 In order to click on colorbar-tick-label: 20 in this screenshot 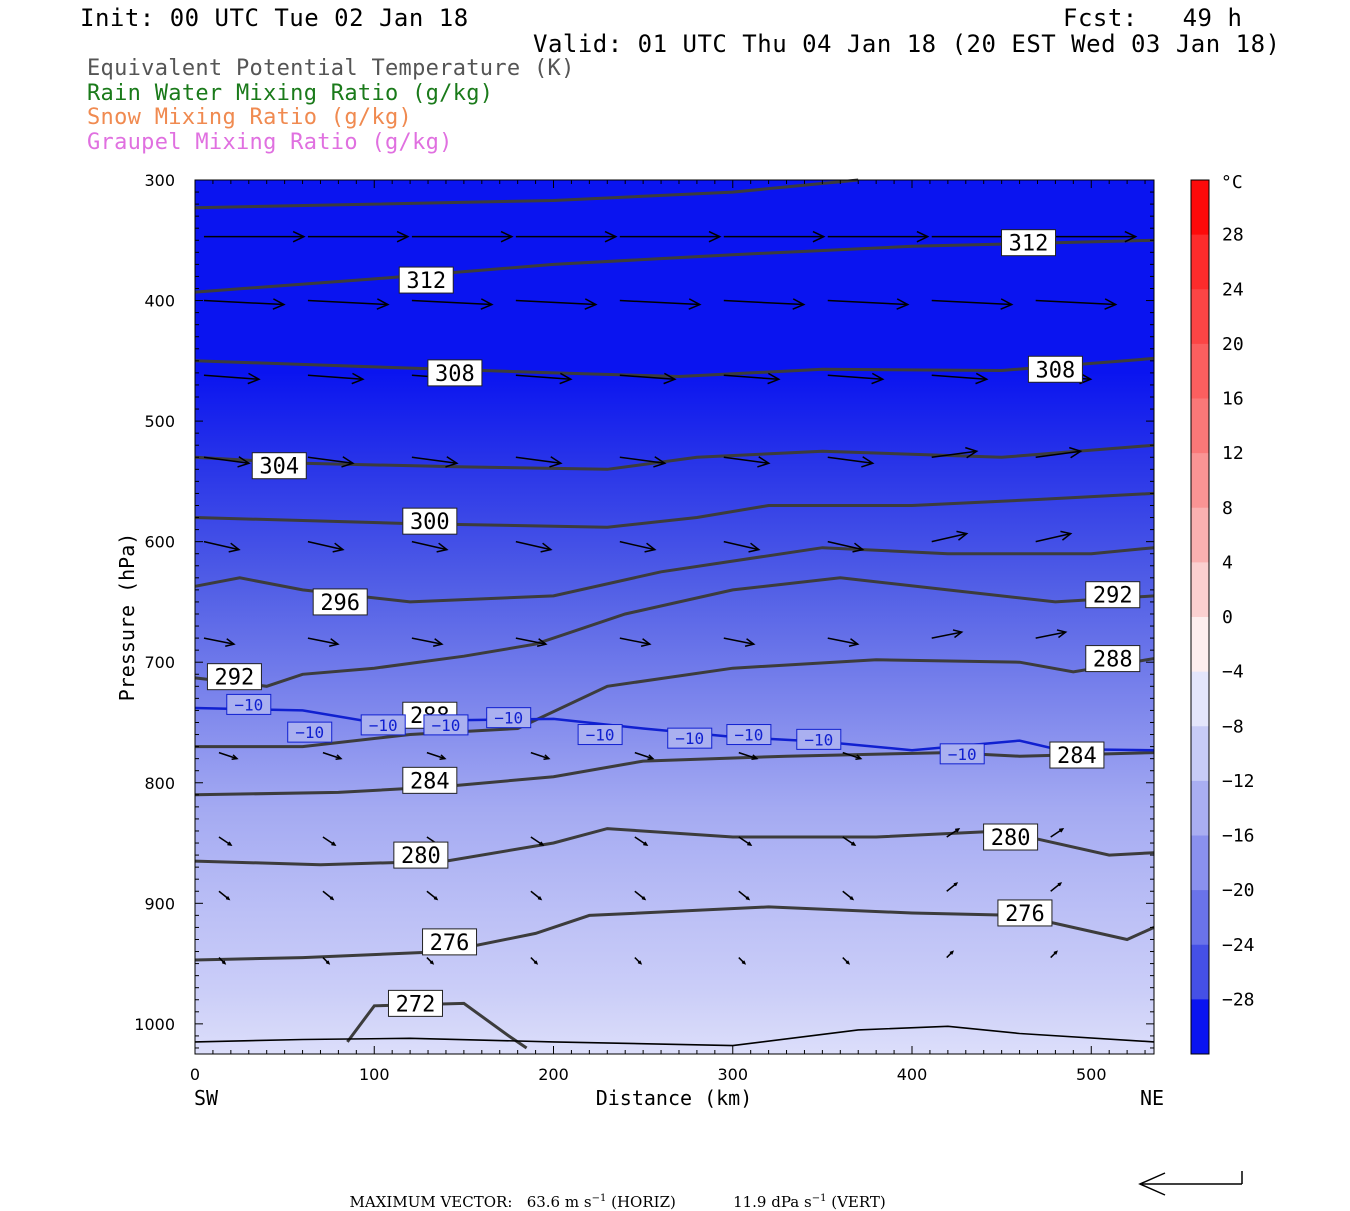, I will do `click(1233, 344)`.